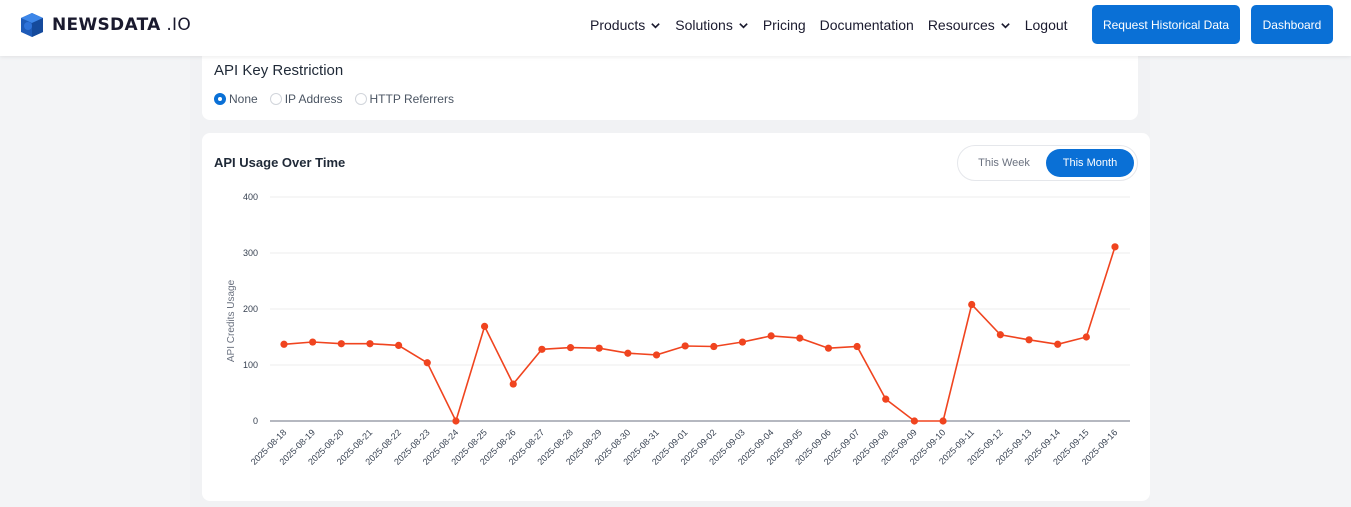  Describe the element at coordinates (250, 309) in the screenshot. I see `y-tick-label: 200` at that location.